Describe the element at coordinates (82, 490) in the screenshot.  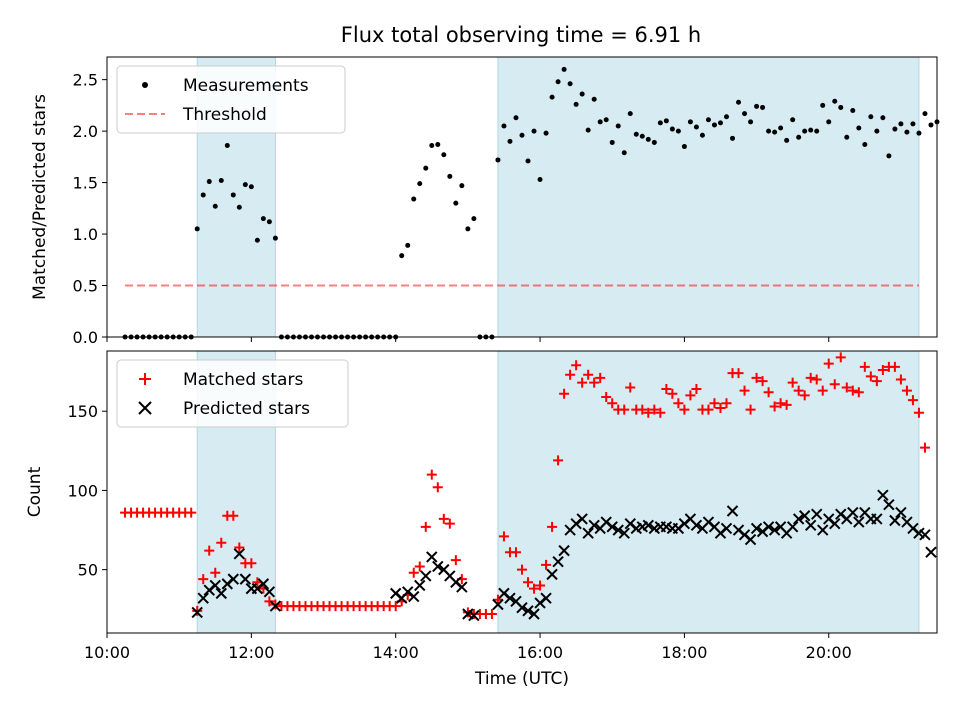
I see `y-tick-label: 100` at that location.